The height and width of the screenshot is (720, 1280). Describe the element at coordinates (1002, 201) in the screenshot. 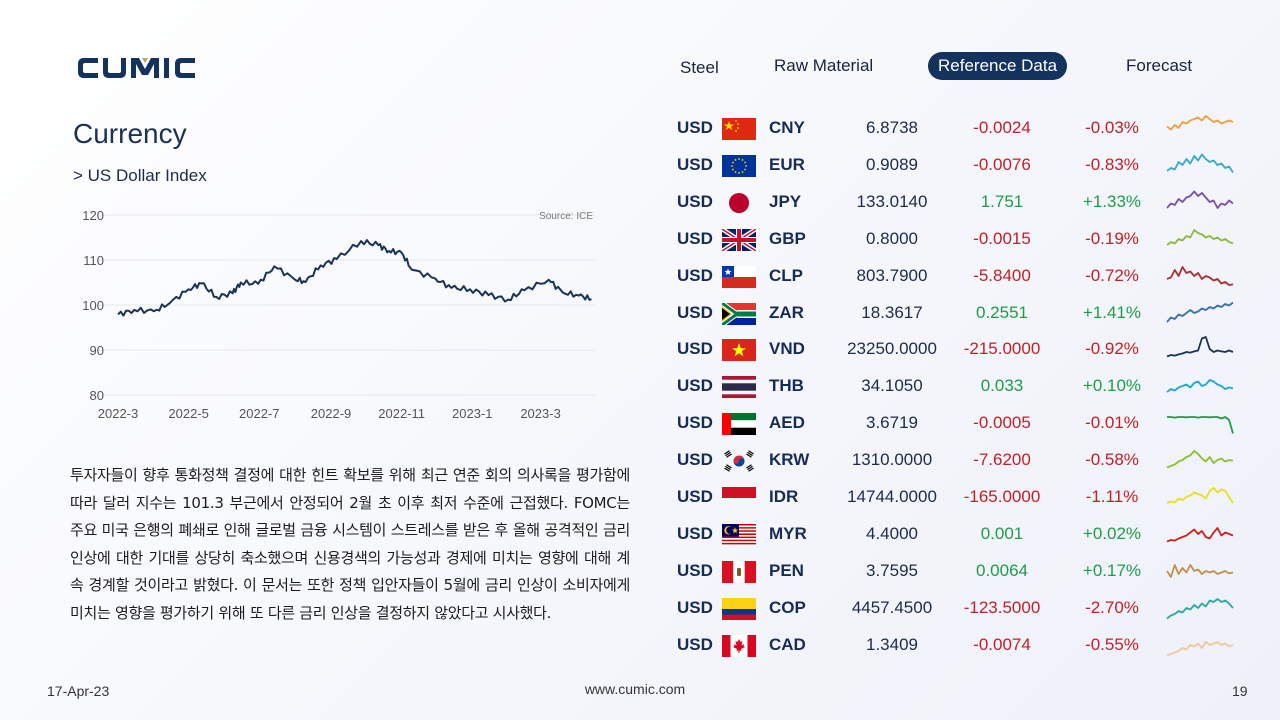

I see `rate-change: 1.751` at that location.